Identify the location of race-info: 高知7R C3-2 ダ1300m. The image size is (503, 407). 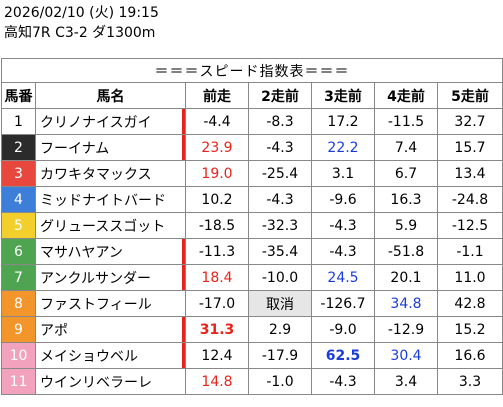
(80, 33).